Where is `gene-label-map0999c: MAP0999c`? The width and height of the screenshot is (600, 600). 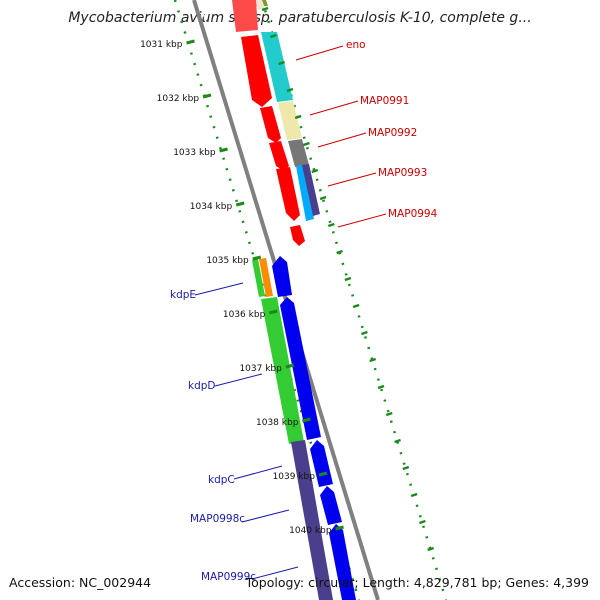 gene-label-map0999c: MAP0999c is located at coordinates (228, 577).